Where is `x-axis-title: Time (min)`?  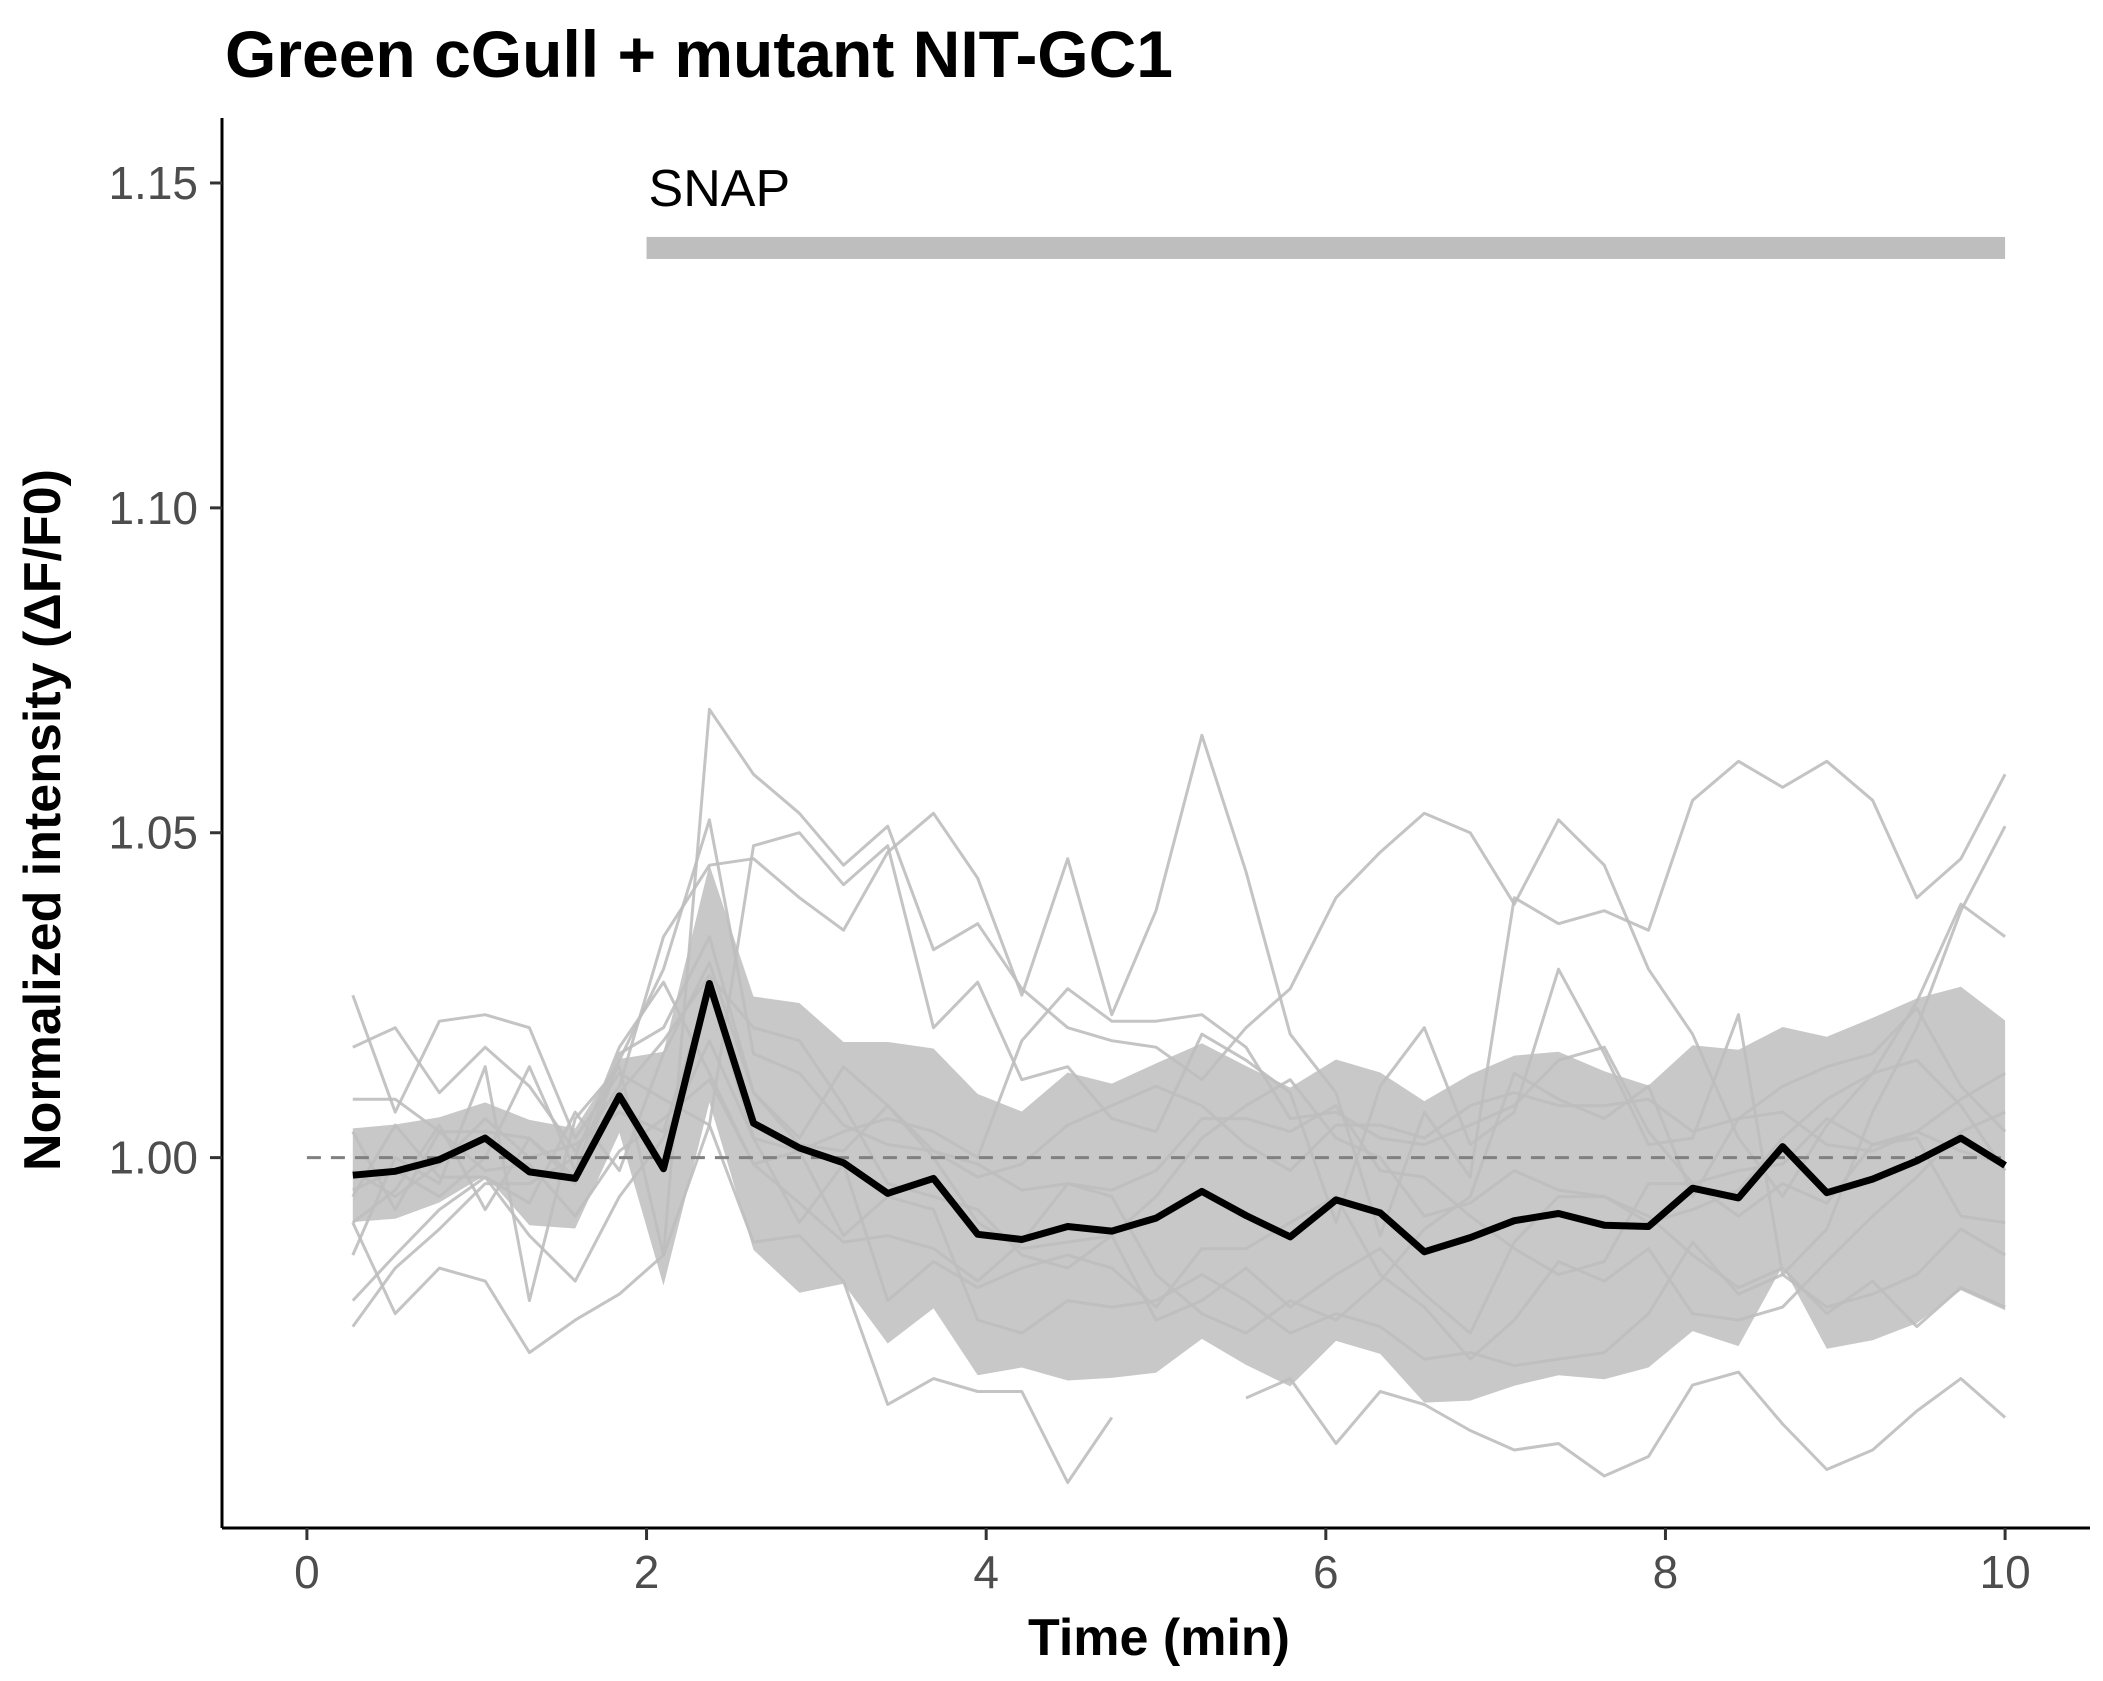
x-axis-title: Time (min) is located at coordinates (1159, 1638).